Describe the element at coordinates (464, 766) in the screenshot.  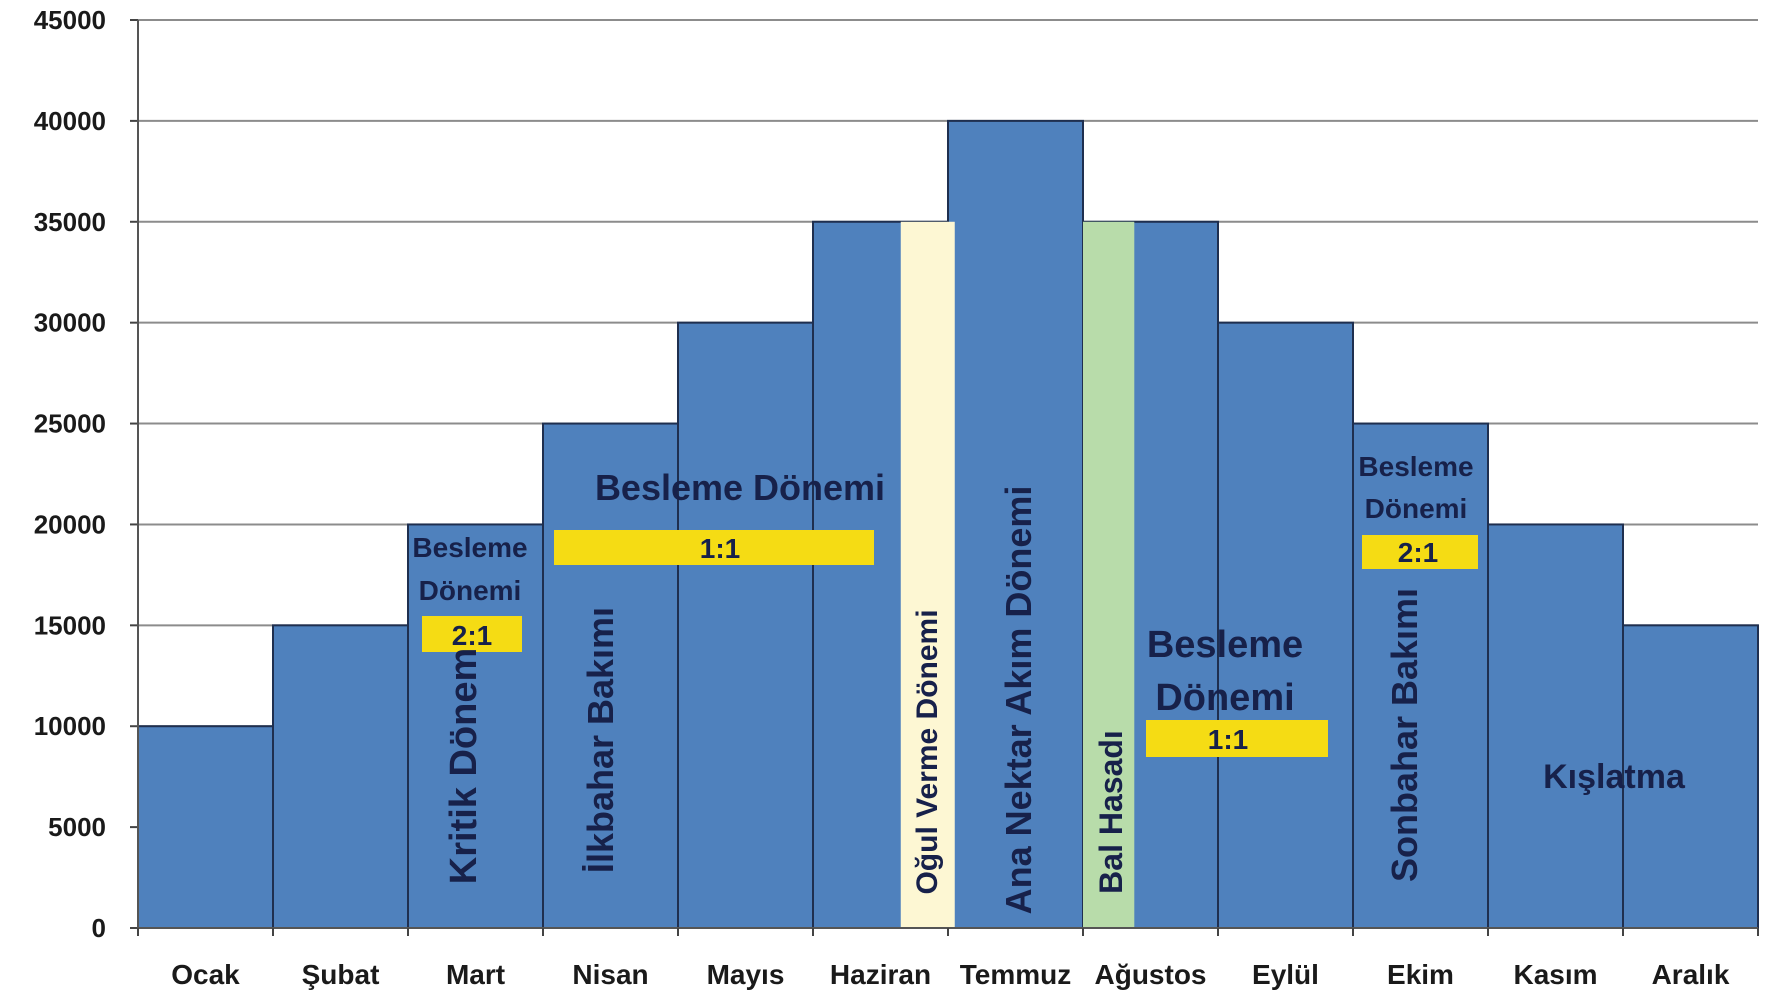
I see `kritik-donem-label: Kritik Dönem` at that location.